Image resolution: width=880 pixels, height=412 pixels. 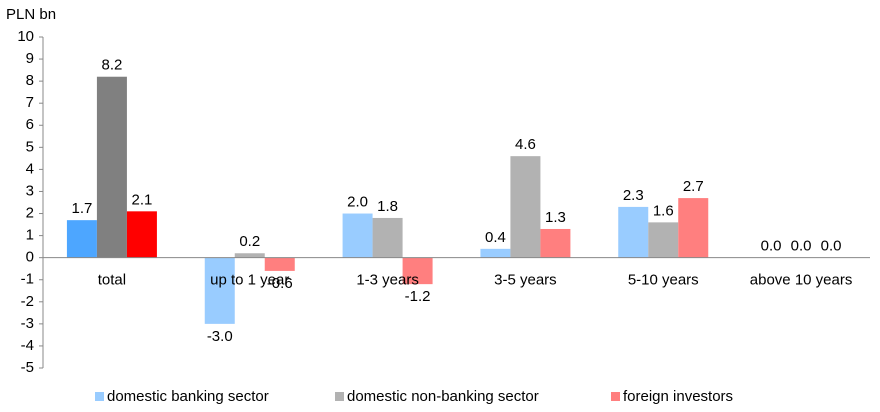 What do you see at coordinates (27, 323) in the screenshot?
I see `y-tick-label: -3` at bounding box center [27, 323].